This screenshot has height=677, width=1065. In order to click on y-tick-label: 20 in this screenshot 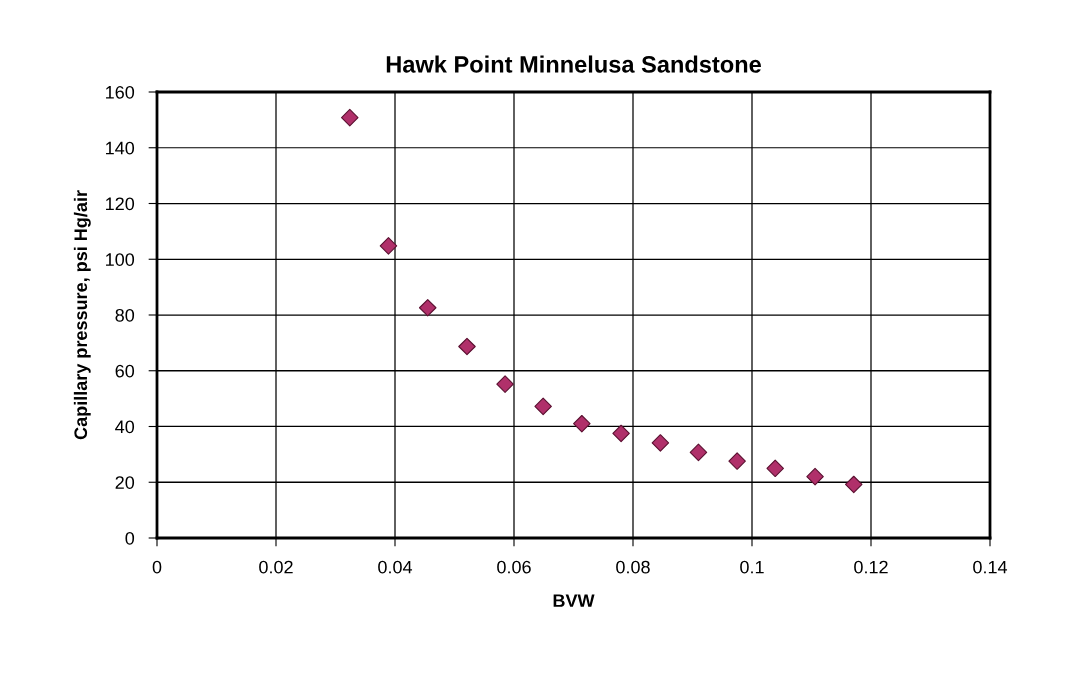, I will do `click(125, 482)`.